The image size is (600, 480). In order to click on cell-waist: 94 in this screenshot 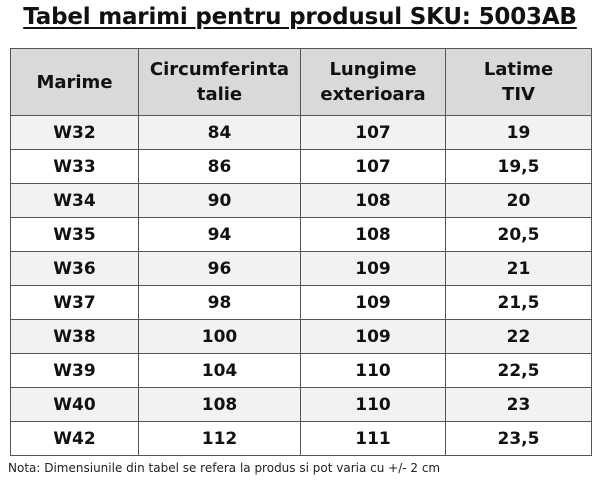, I will do `click(219, 234)`.